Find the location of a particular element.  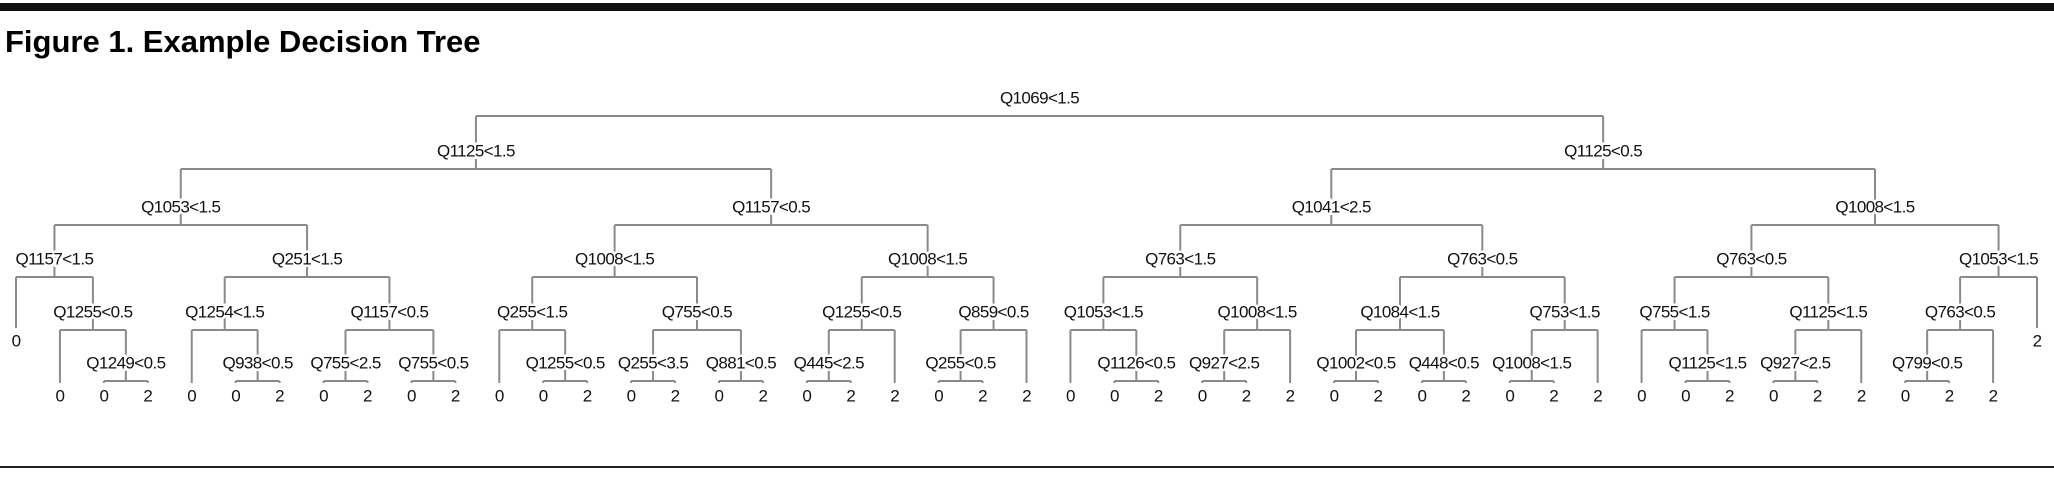

split-label: Q859<0.5 is located at coordinates (993, 311).